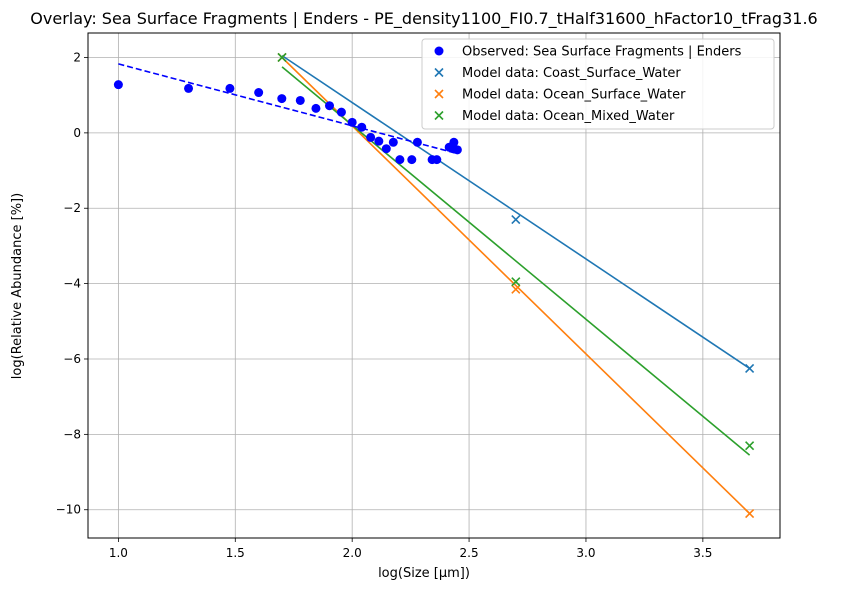  I want to click on x-tick-label: 2.0, so click(352, 553).